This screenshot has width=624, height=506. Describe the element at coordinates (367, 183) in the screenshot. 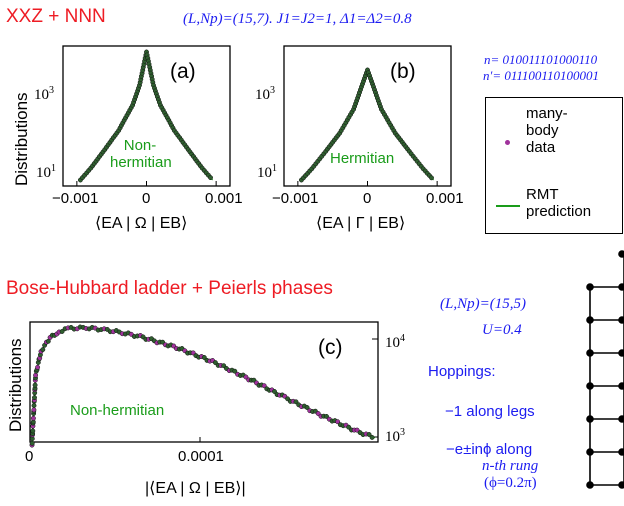

I see `panel-b-ticks` at that location.